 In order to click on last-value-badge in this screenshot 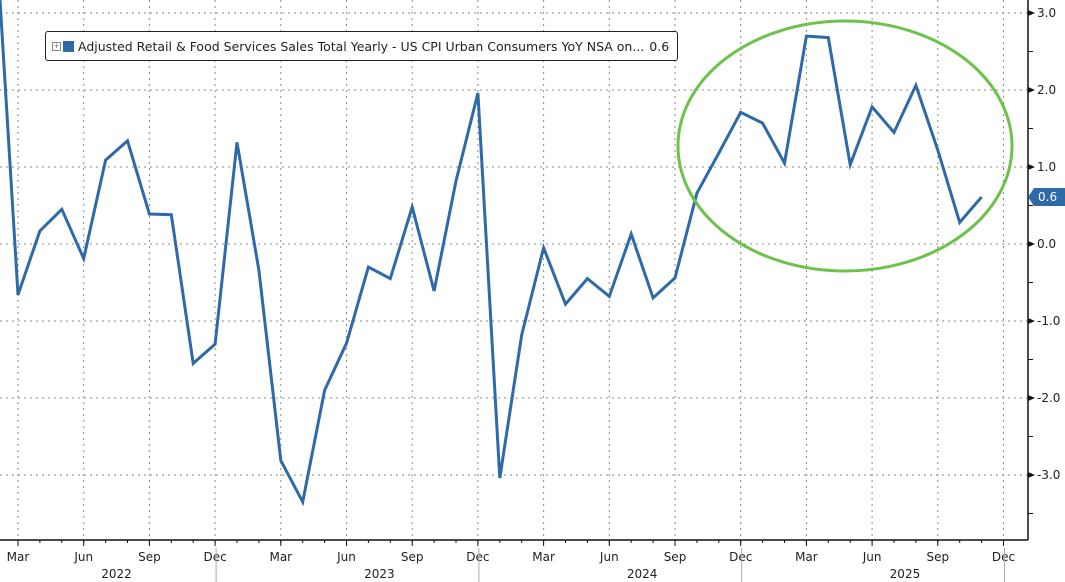, I will do `click(1046, 197)`.